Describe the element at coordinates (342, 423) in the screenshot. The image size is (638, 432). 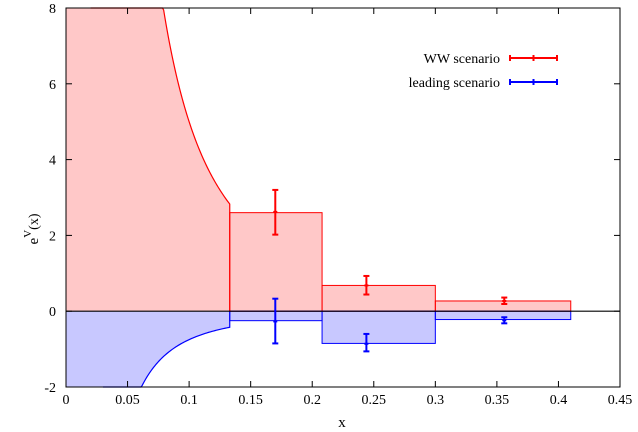
I see `x-axis-title: x` at that location.